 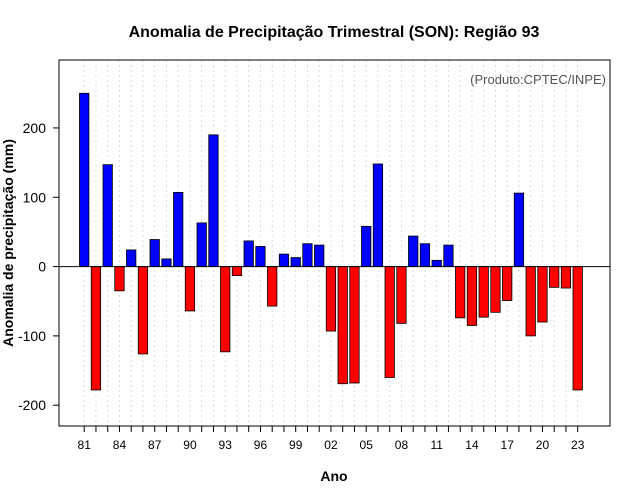 I want to click on bar-1994, so click(x=237, y=271).